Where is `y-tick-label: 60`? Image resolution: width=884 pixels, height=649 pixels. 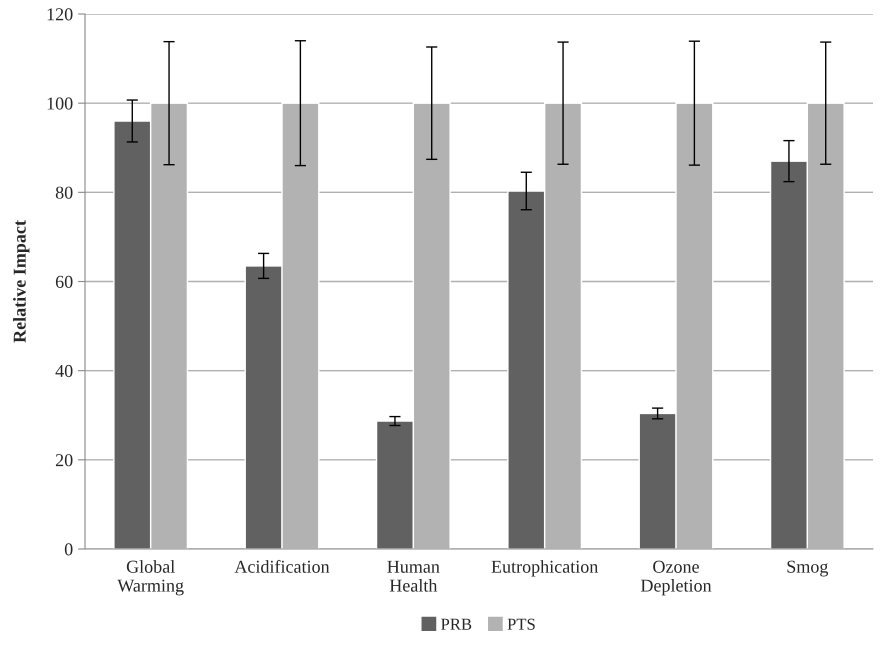 y-tick-label: 60 is located at coordinates (64, 282).